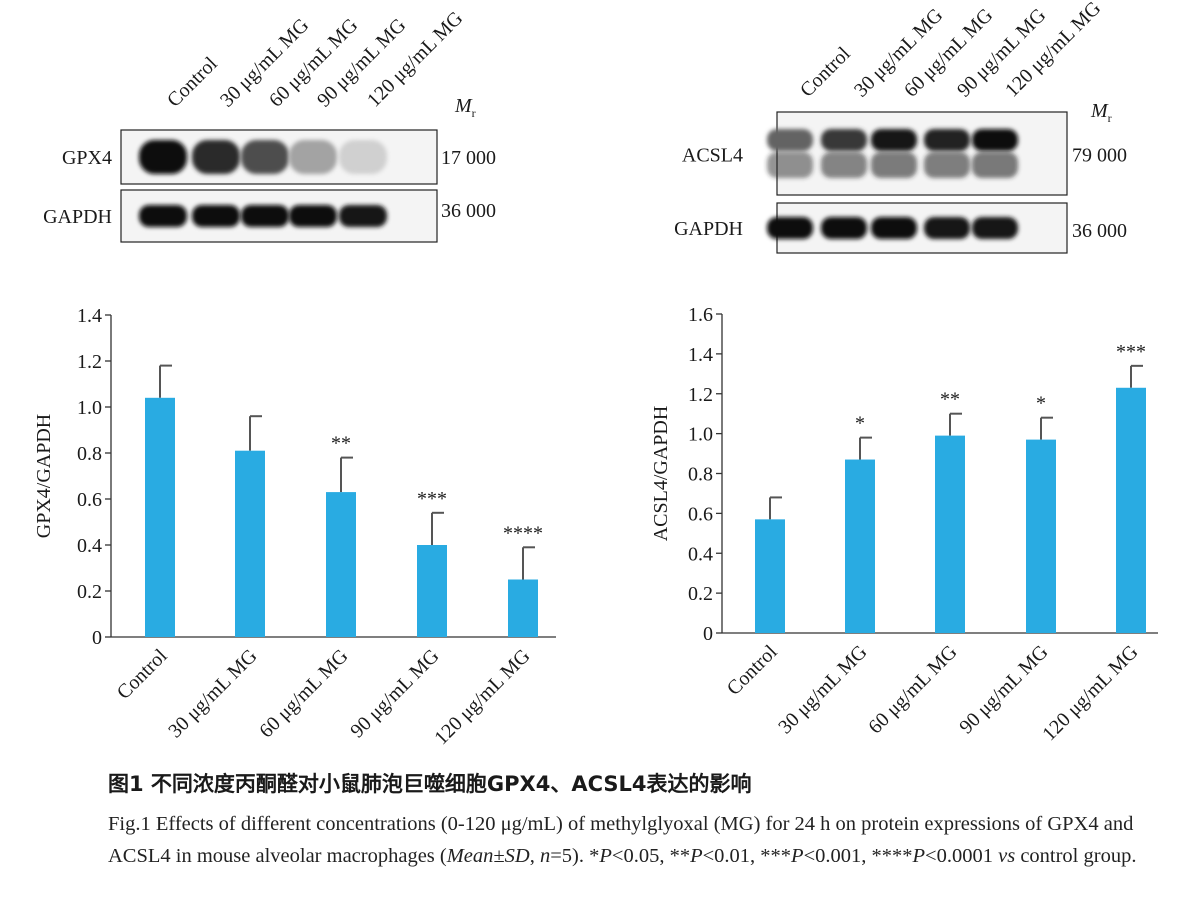 This screenshot has width=1200, height=909. Describe the element at coordinates (545, 856) in the screenshot. I see `caption-italic: n` at that location.